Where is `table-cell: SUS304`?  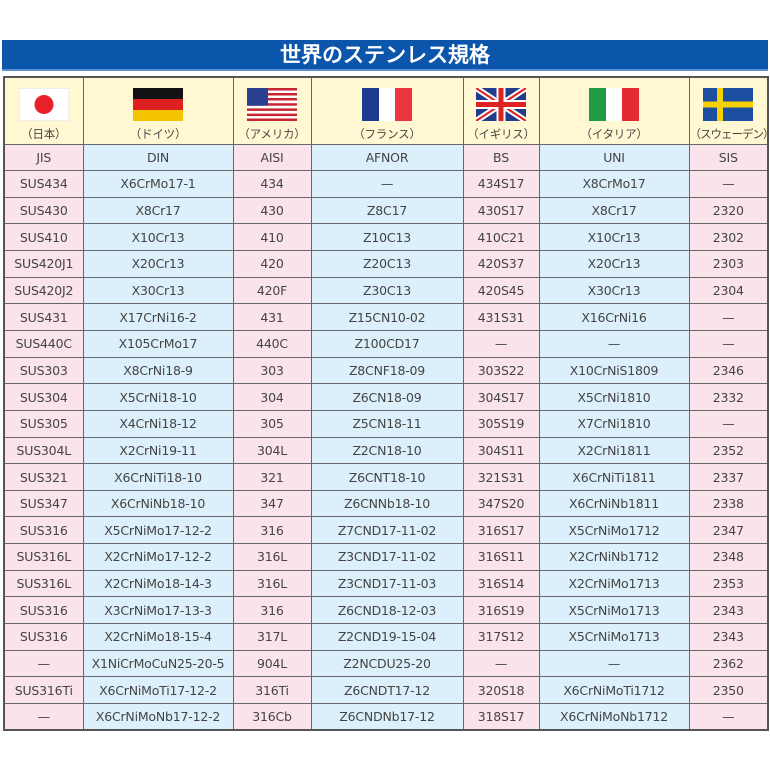 table-cell: SUS304 is located at coordinates (43, 397).